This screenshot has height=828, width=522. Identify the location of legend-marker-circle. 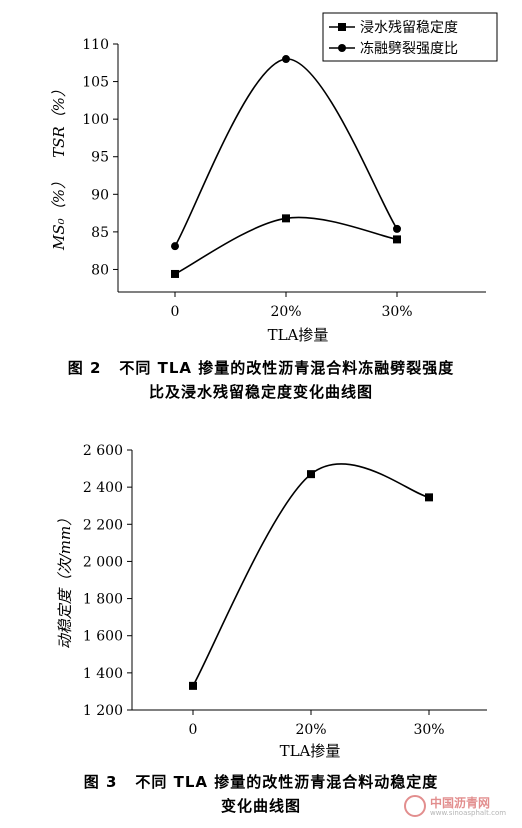
(342, 48).